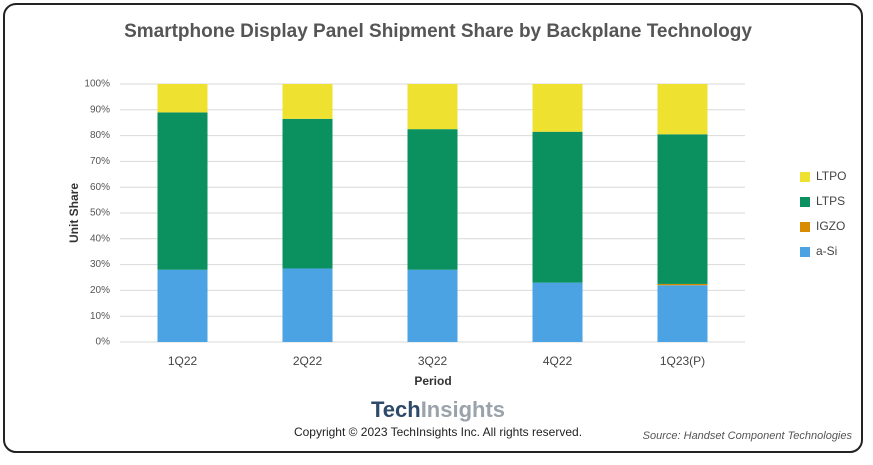  I want to click on y-tick-label: 100%, so click(97, 84).